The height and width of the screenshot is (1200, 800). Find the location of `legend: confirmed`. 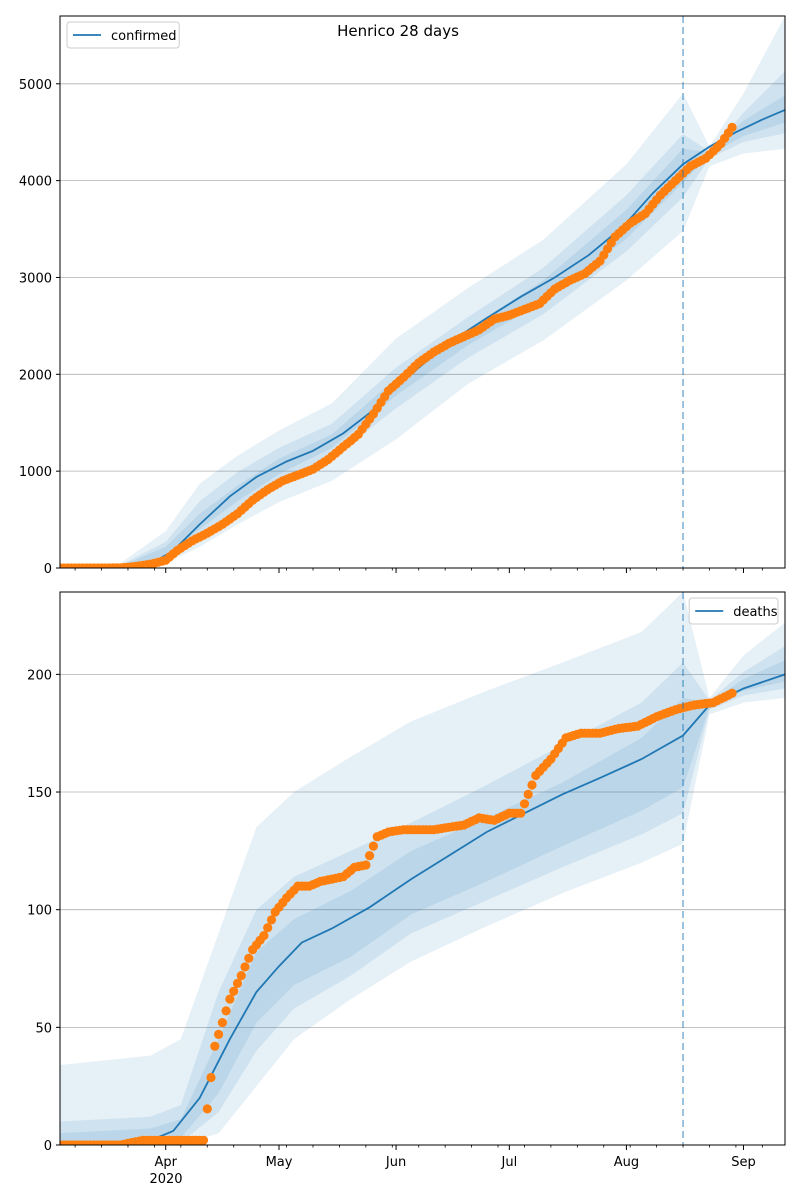

legend: confirmed is located at coordinates (123, 35).